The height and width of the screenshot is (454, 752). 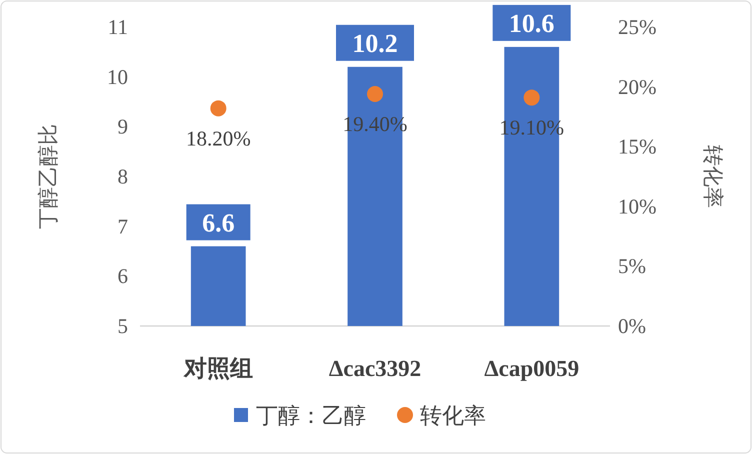 I want to click on y2-tick-label: 20%, so click(x=637, y=86).